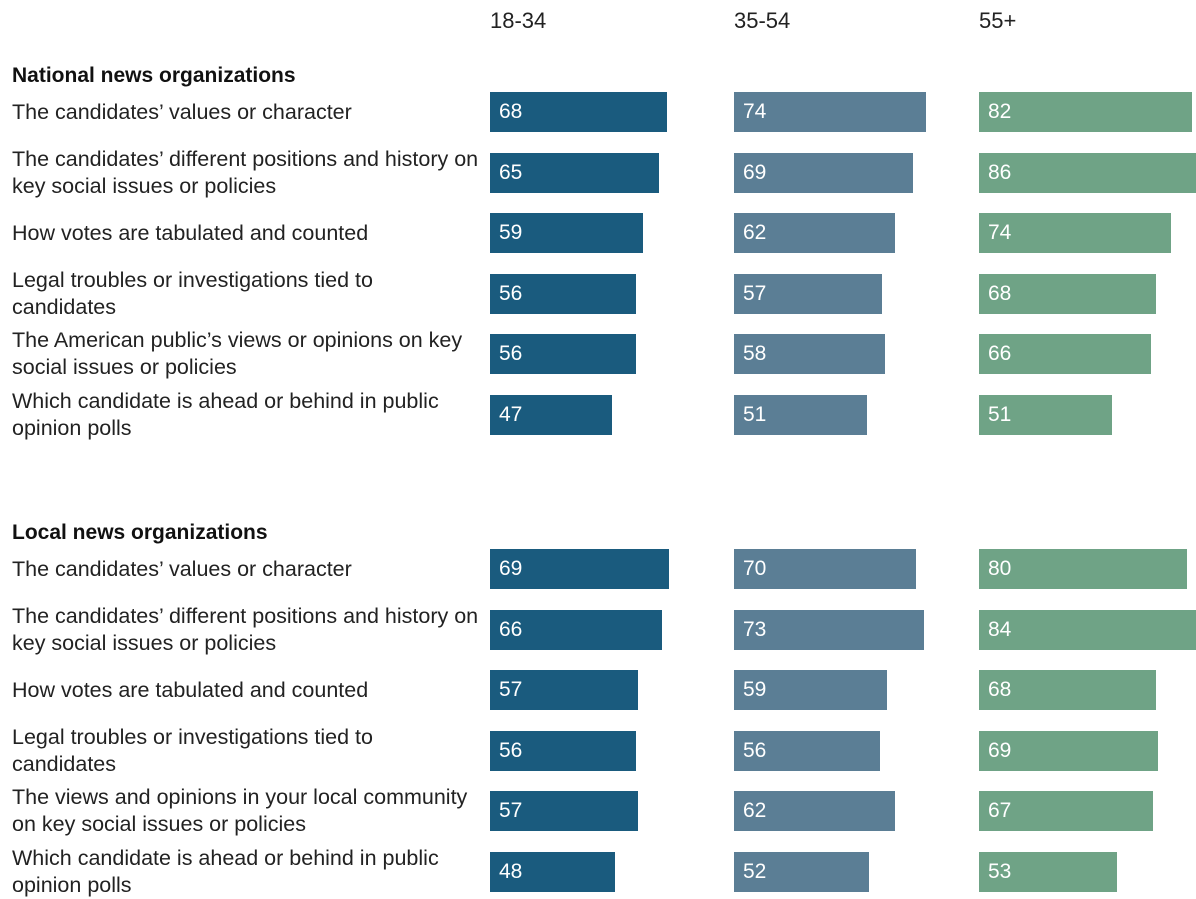 Image resolution: width=1196 pixels, height=899 pixels. I want to click on bar-1834-0-1: 65, so click(574, 172).